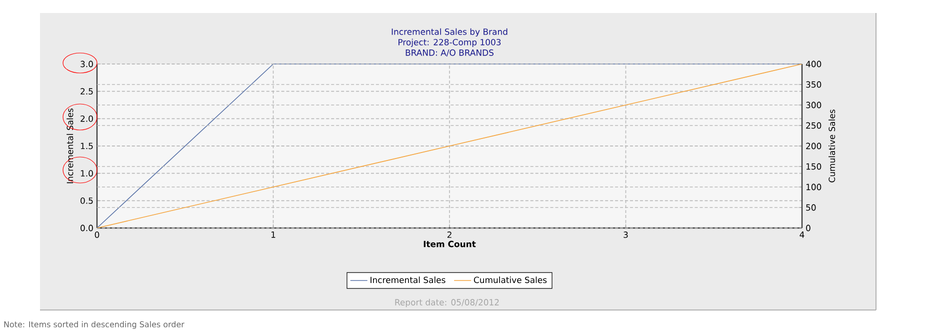 The height and width of the screenshot is (333, 939). I want to click on y-axis-title: Incremental Sales, so click(70, 146).